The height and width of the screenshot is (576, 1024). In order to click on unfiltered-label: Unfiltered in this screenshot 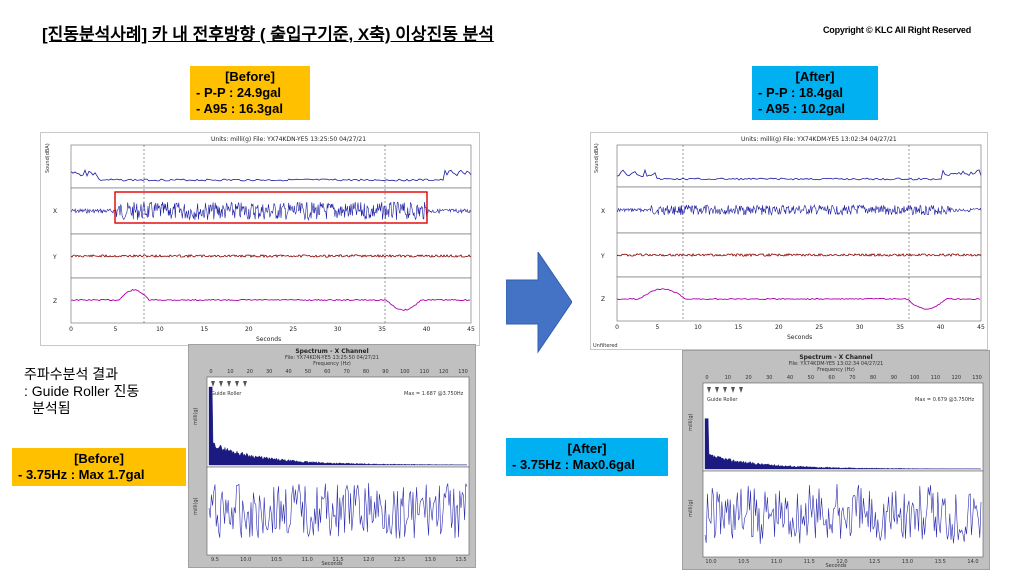, I will do `click(605, 346)`.